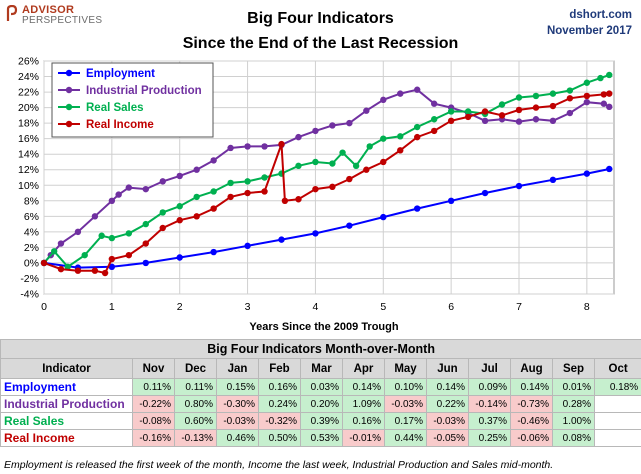 The height and width of the screenshot is (474, 641). I want to click on table-cell: 0.14%, so click(363, 387).